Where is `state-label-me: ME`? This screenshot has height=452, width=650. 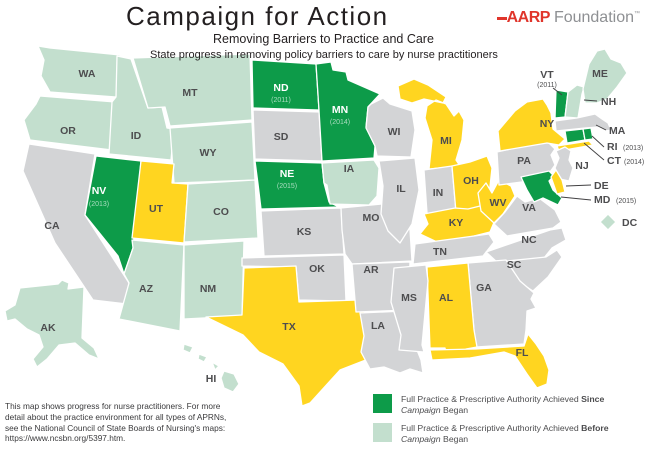
state-label-me: ME is located at coordinates (600, 74).